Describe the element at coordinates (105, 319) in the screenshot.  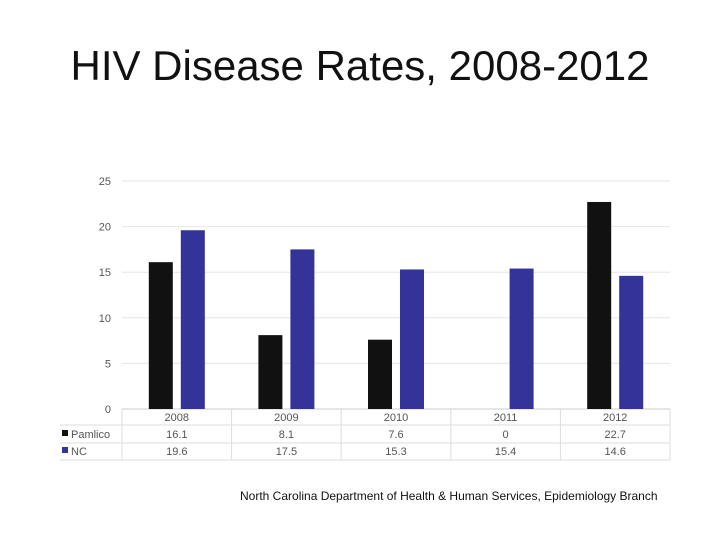
I see `y-tick-label: 10` at that location.